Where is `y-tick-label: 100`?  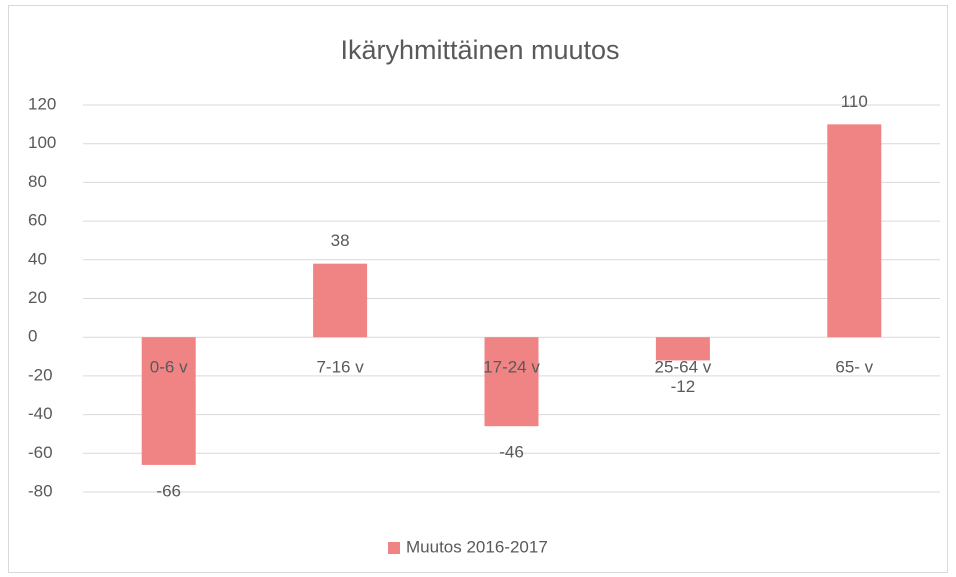
y-tick-label: 100 is located at coordinates (42, 142).